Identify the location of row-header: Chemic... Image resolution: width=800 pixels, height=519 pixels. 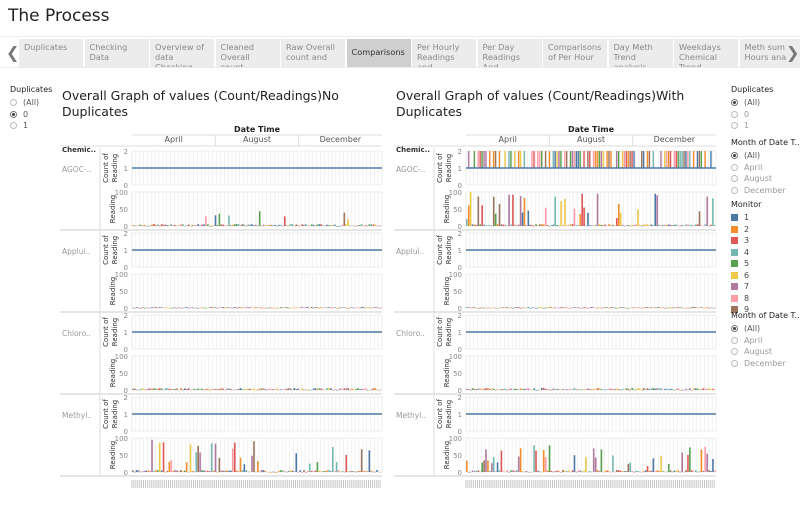
(413, 150).